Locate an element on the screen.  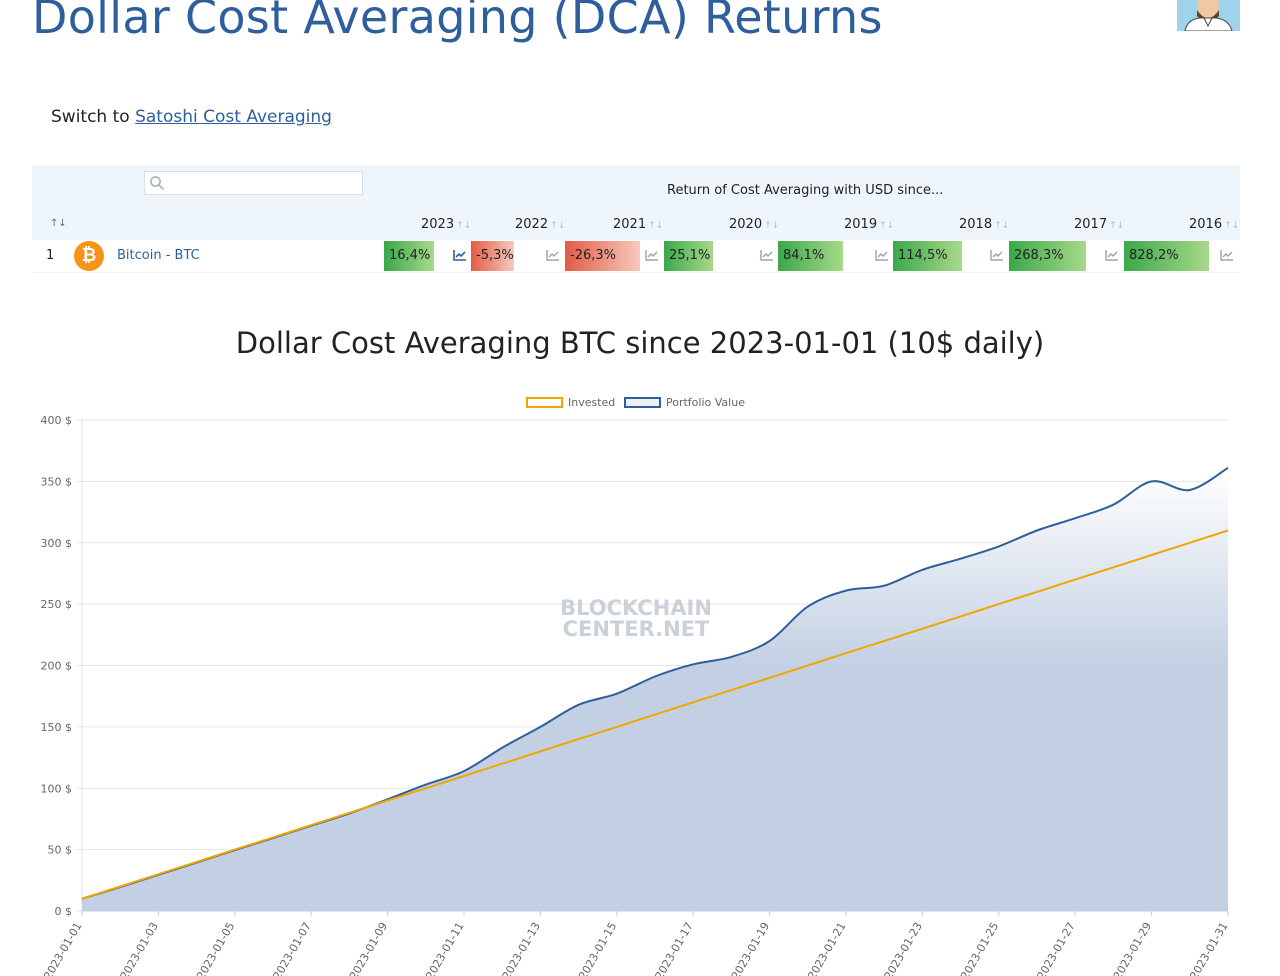
legend-swatch-invested is located at coordinates (544, 402).